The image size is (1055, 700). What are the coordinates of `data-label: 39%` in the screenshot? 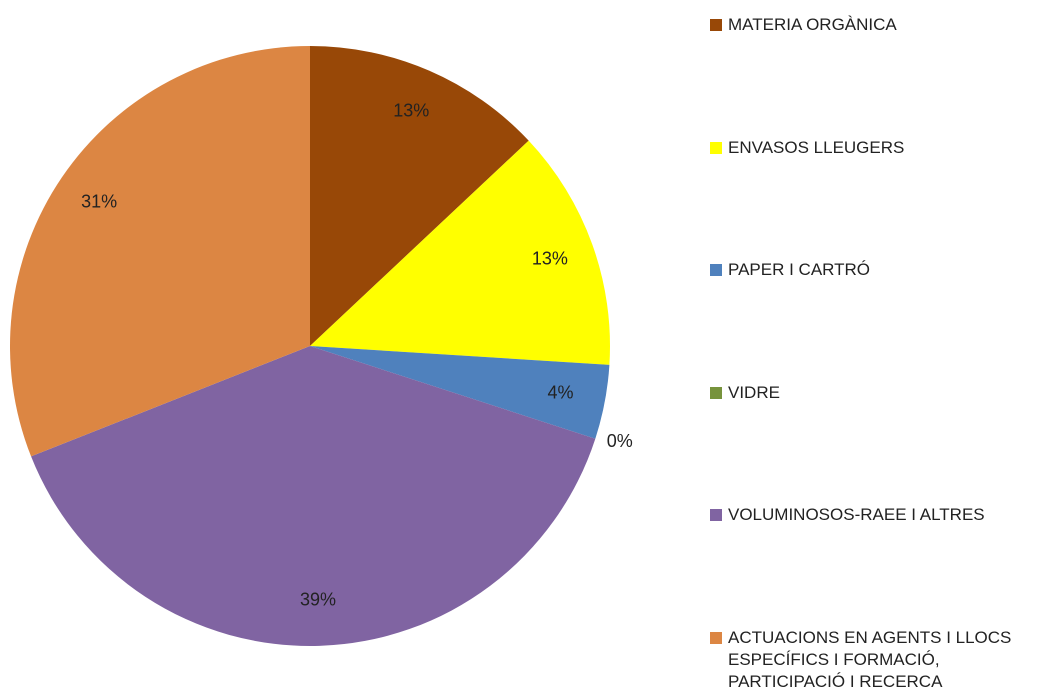 It's located at (318, 600).